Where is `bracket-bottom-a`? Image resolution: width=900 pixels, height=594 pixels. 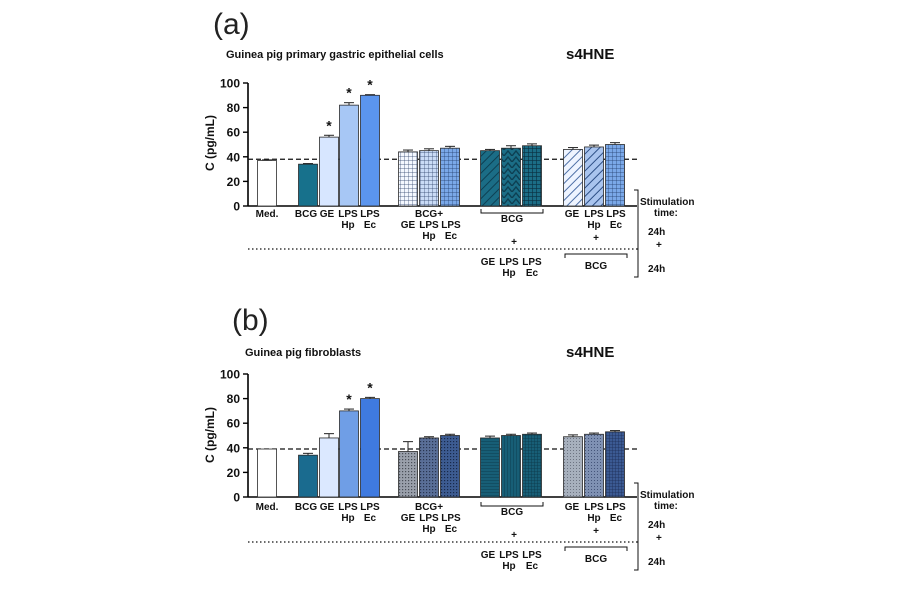 bracket-bottom-a is located at coordinates (596, 255).